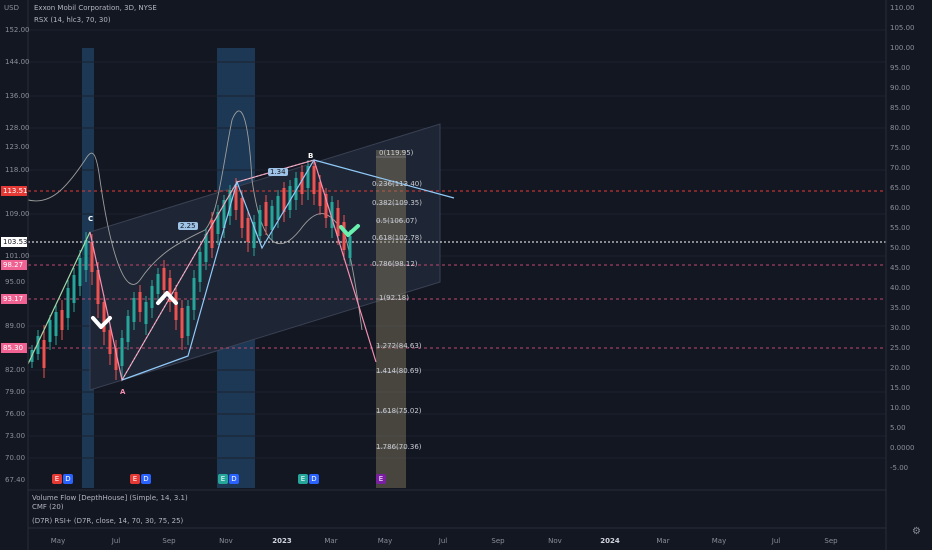  I want to click on rsx-tick: 45.00, so click(900, 268).